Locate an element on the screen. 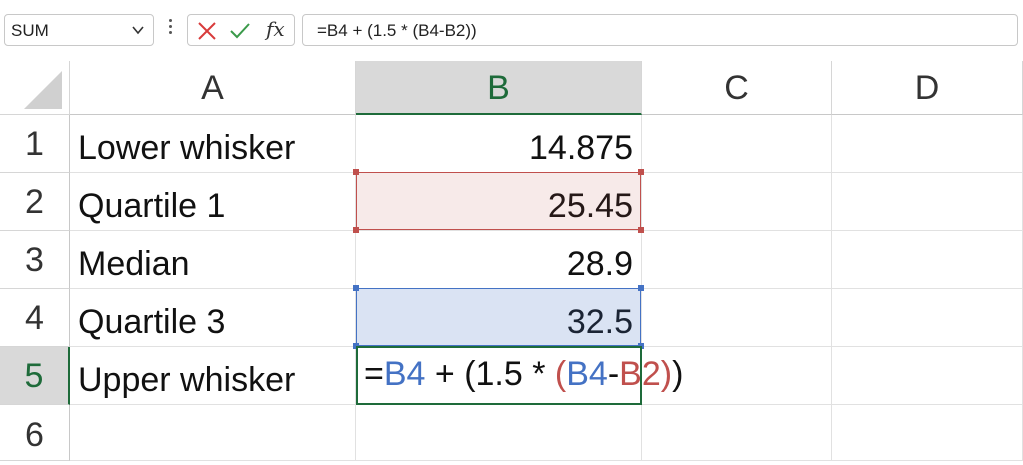  row-header-6: 6 is located at coordinates (35, 433).